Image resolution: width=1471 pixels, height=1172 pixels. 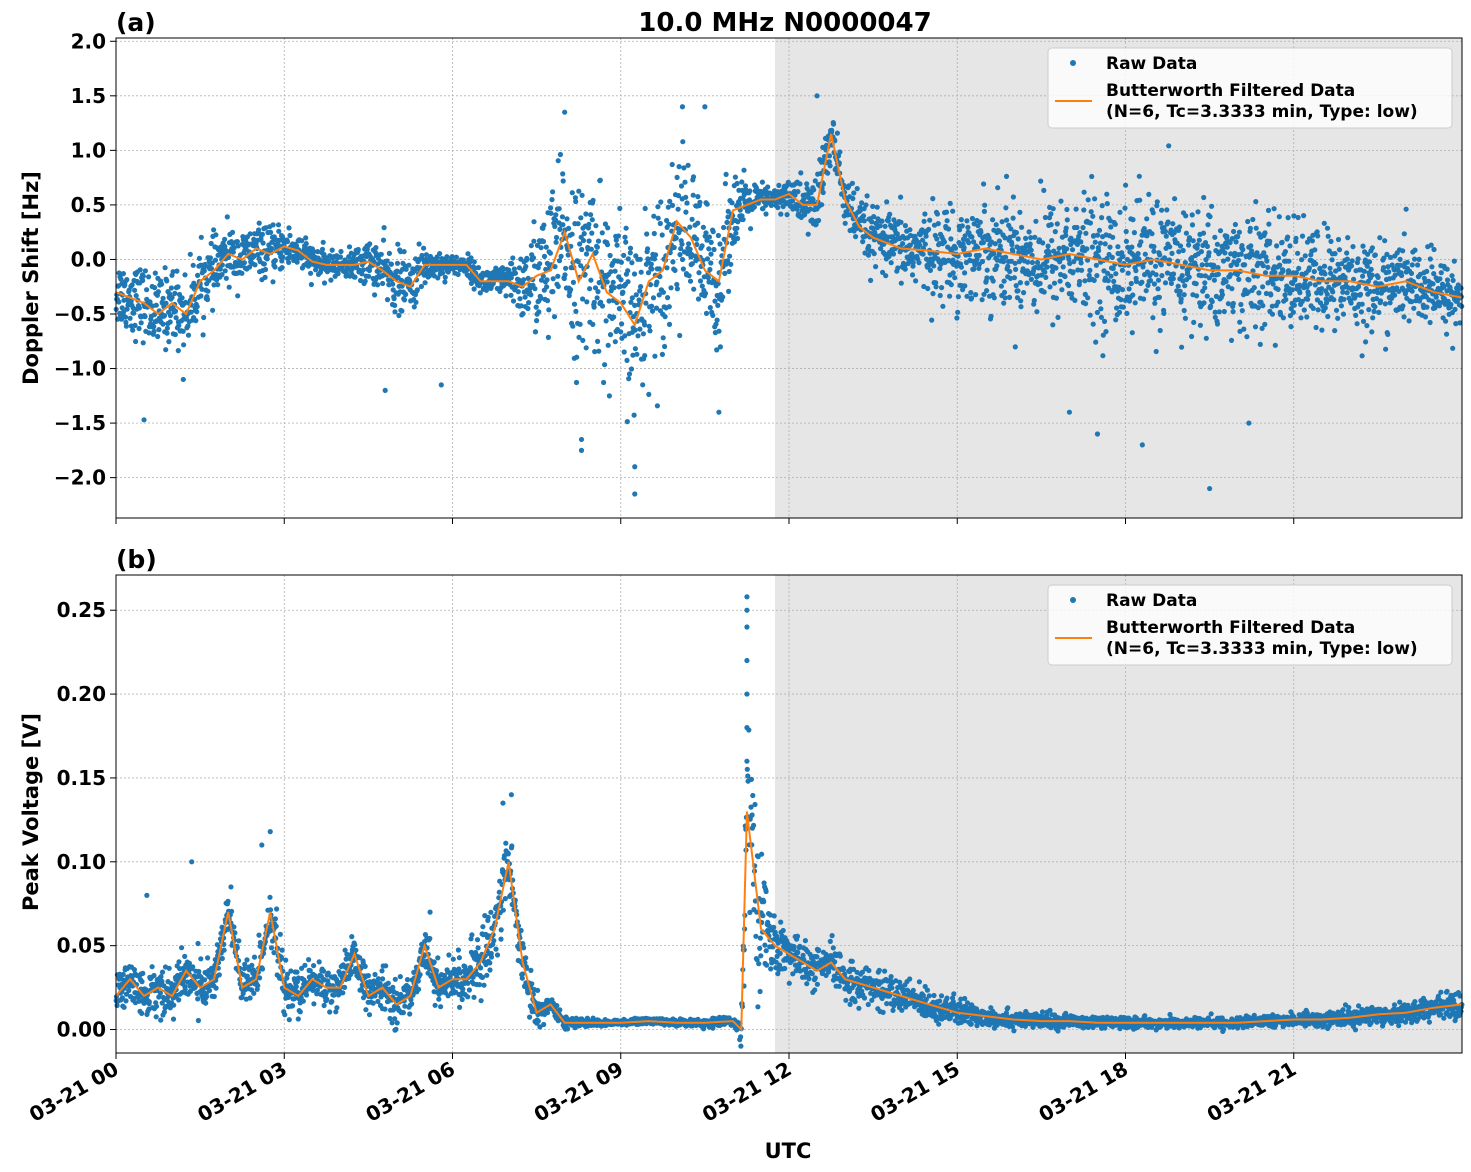 What do you see at coordinates (88, 259) in the screenshot?
I see `y-tick-label: 0.0` at bounding box center [88, 259].